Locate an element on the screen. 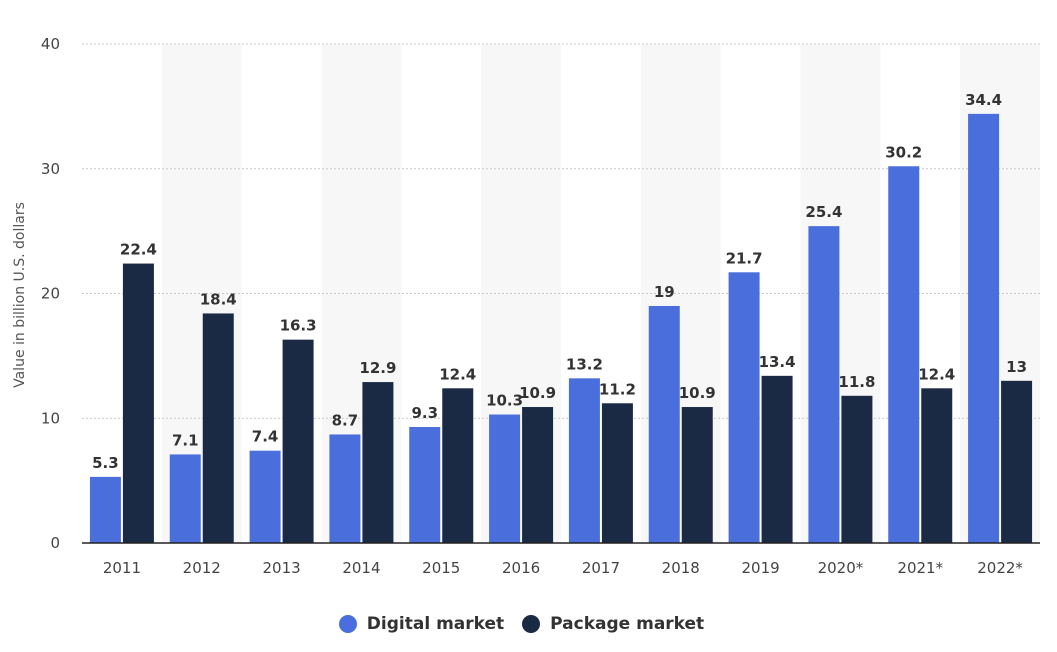 The image size is (1057, 652). x-tick-label: 2021* is located at coordinates (920, 568).